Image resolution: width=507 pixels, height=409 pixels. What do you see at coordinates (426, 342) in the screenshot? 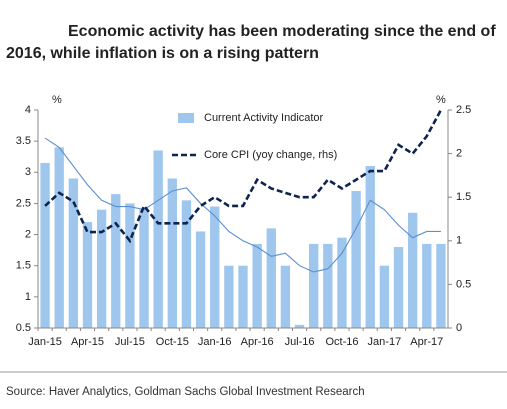
I see `x-tick-label: Apr-17` at bounding box center [426, 342].